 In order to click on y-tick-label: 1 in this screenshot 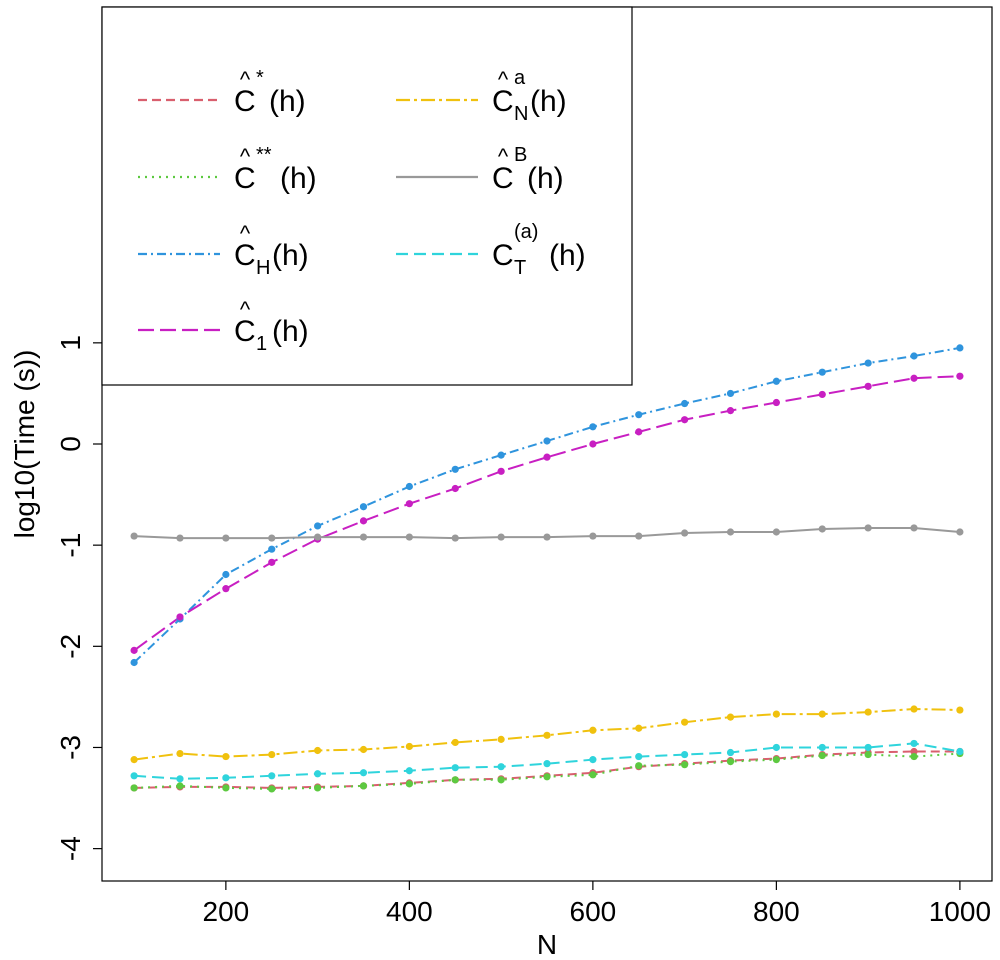, I will do `click(70, 343)`.